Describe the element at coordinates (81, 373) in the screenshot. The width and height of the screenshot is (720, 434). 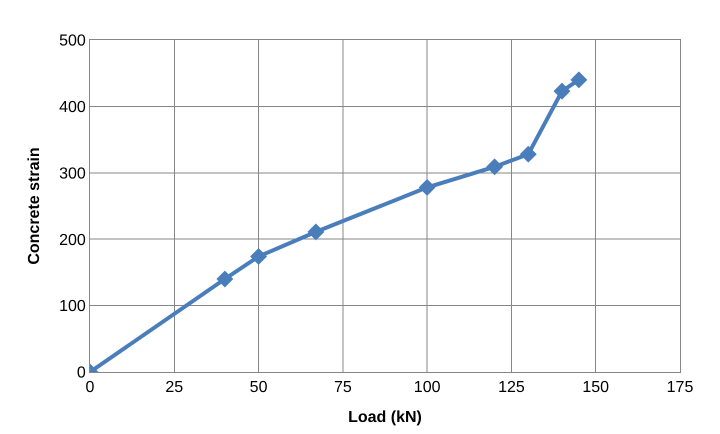
I see `y-tick-label: 0` at that location.